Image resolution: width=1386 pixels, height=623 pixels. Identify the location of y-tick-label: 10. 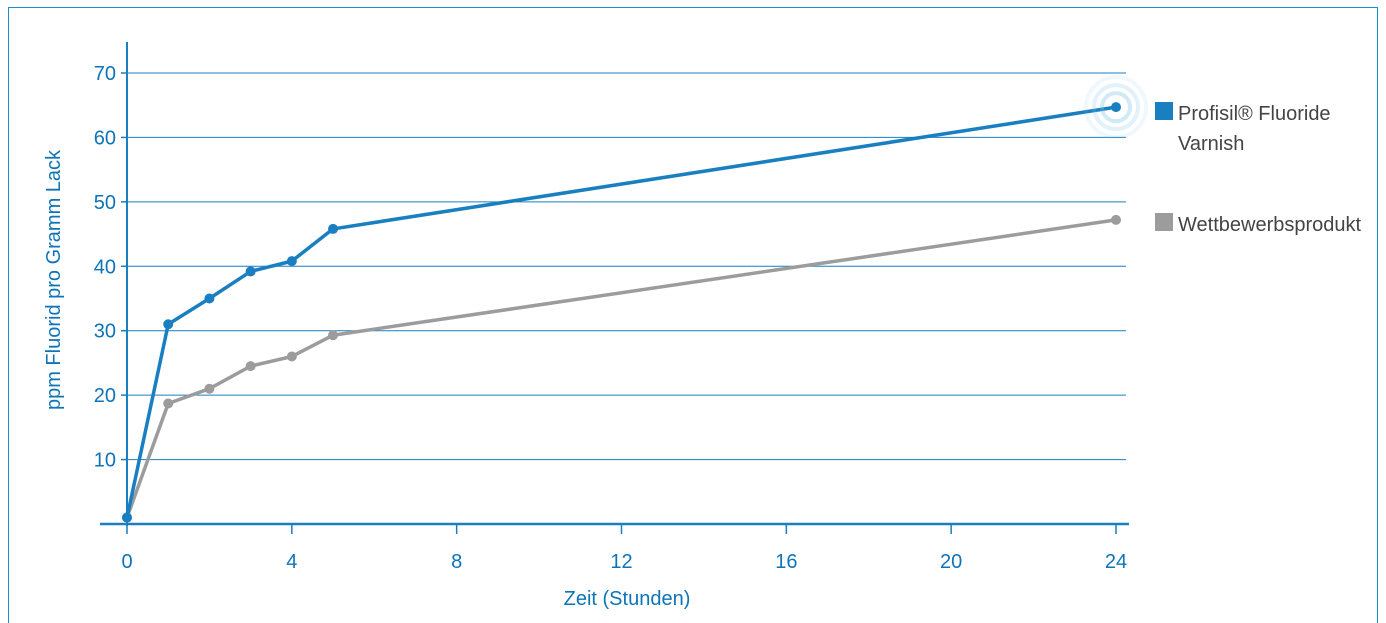
(105, 461).